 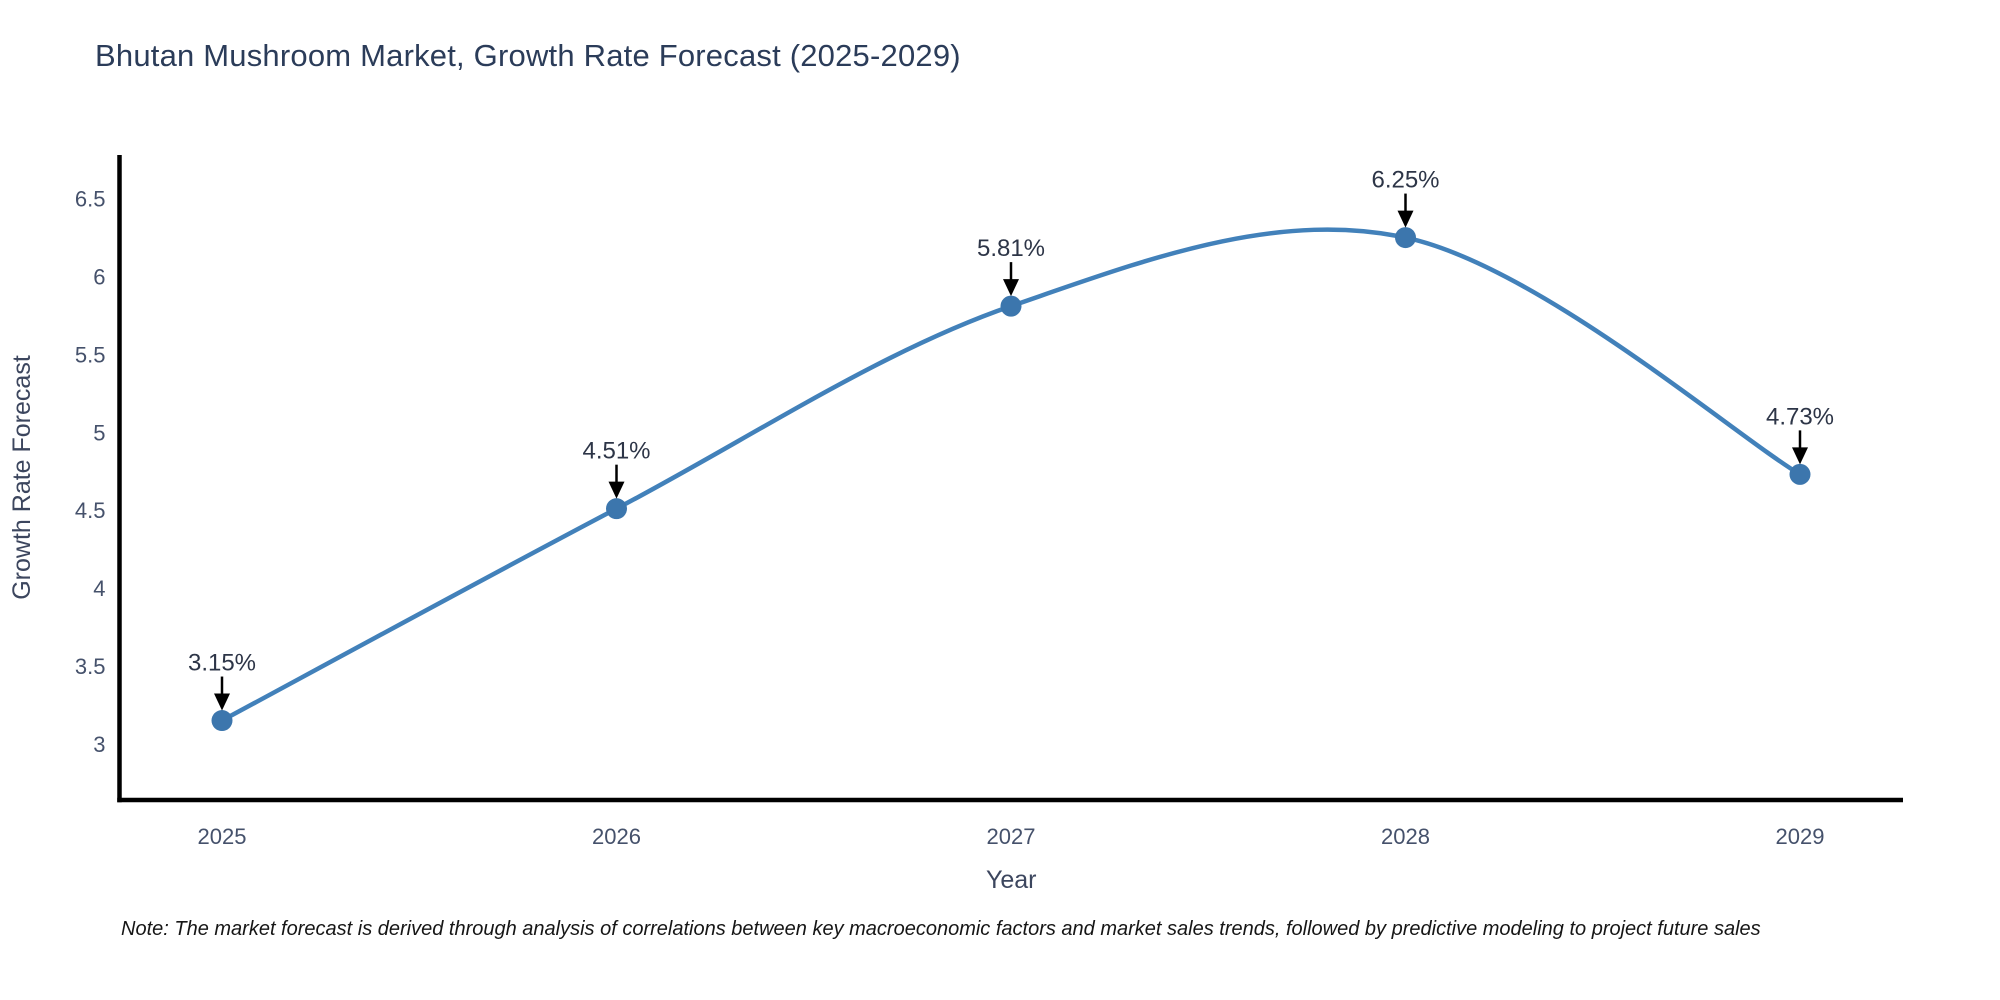 I want to click on y-tick-label: 6, so click(x=99, y=277).